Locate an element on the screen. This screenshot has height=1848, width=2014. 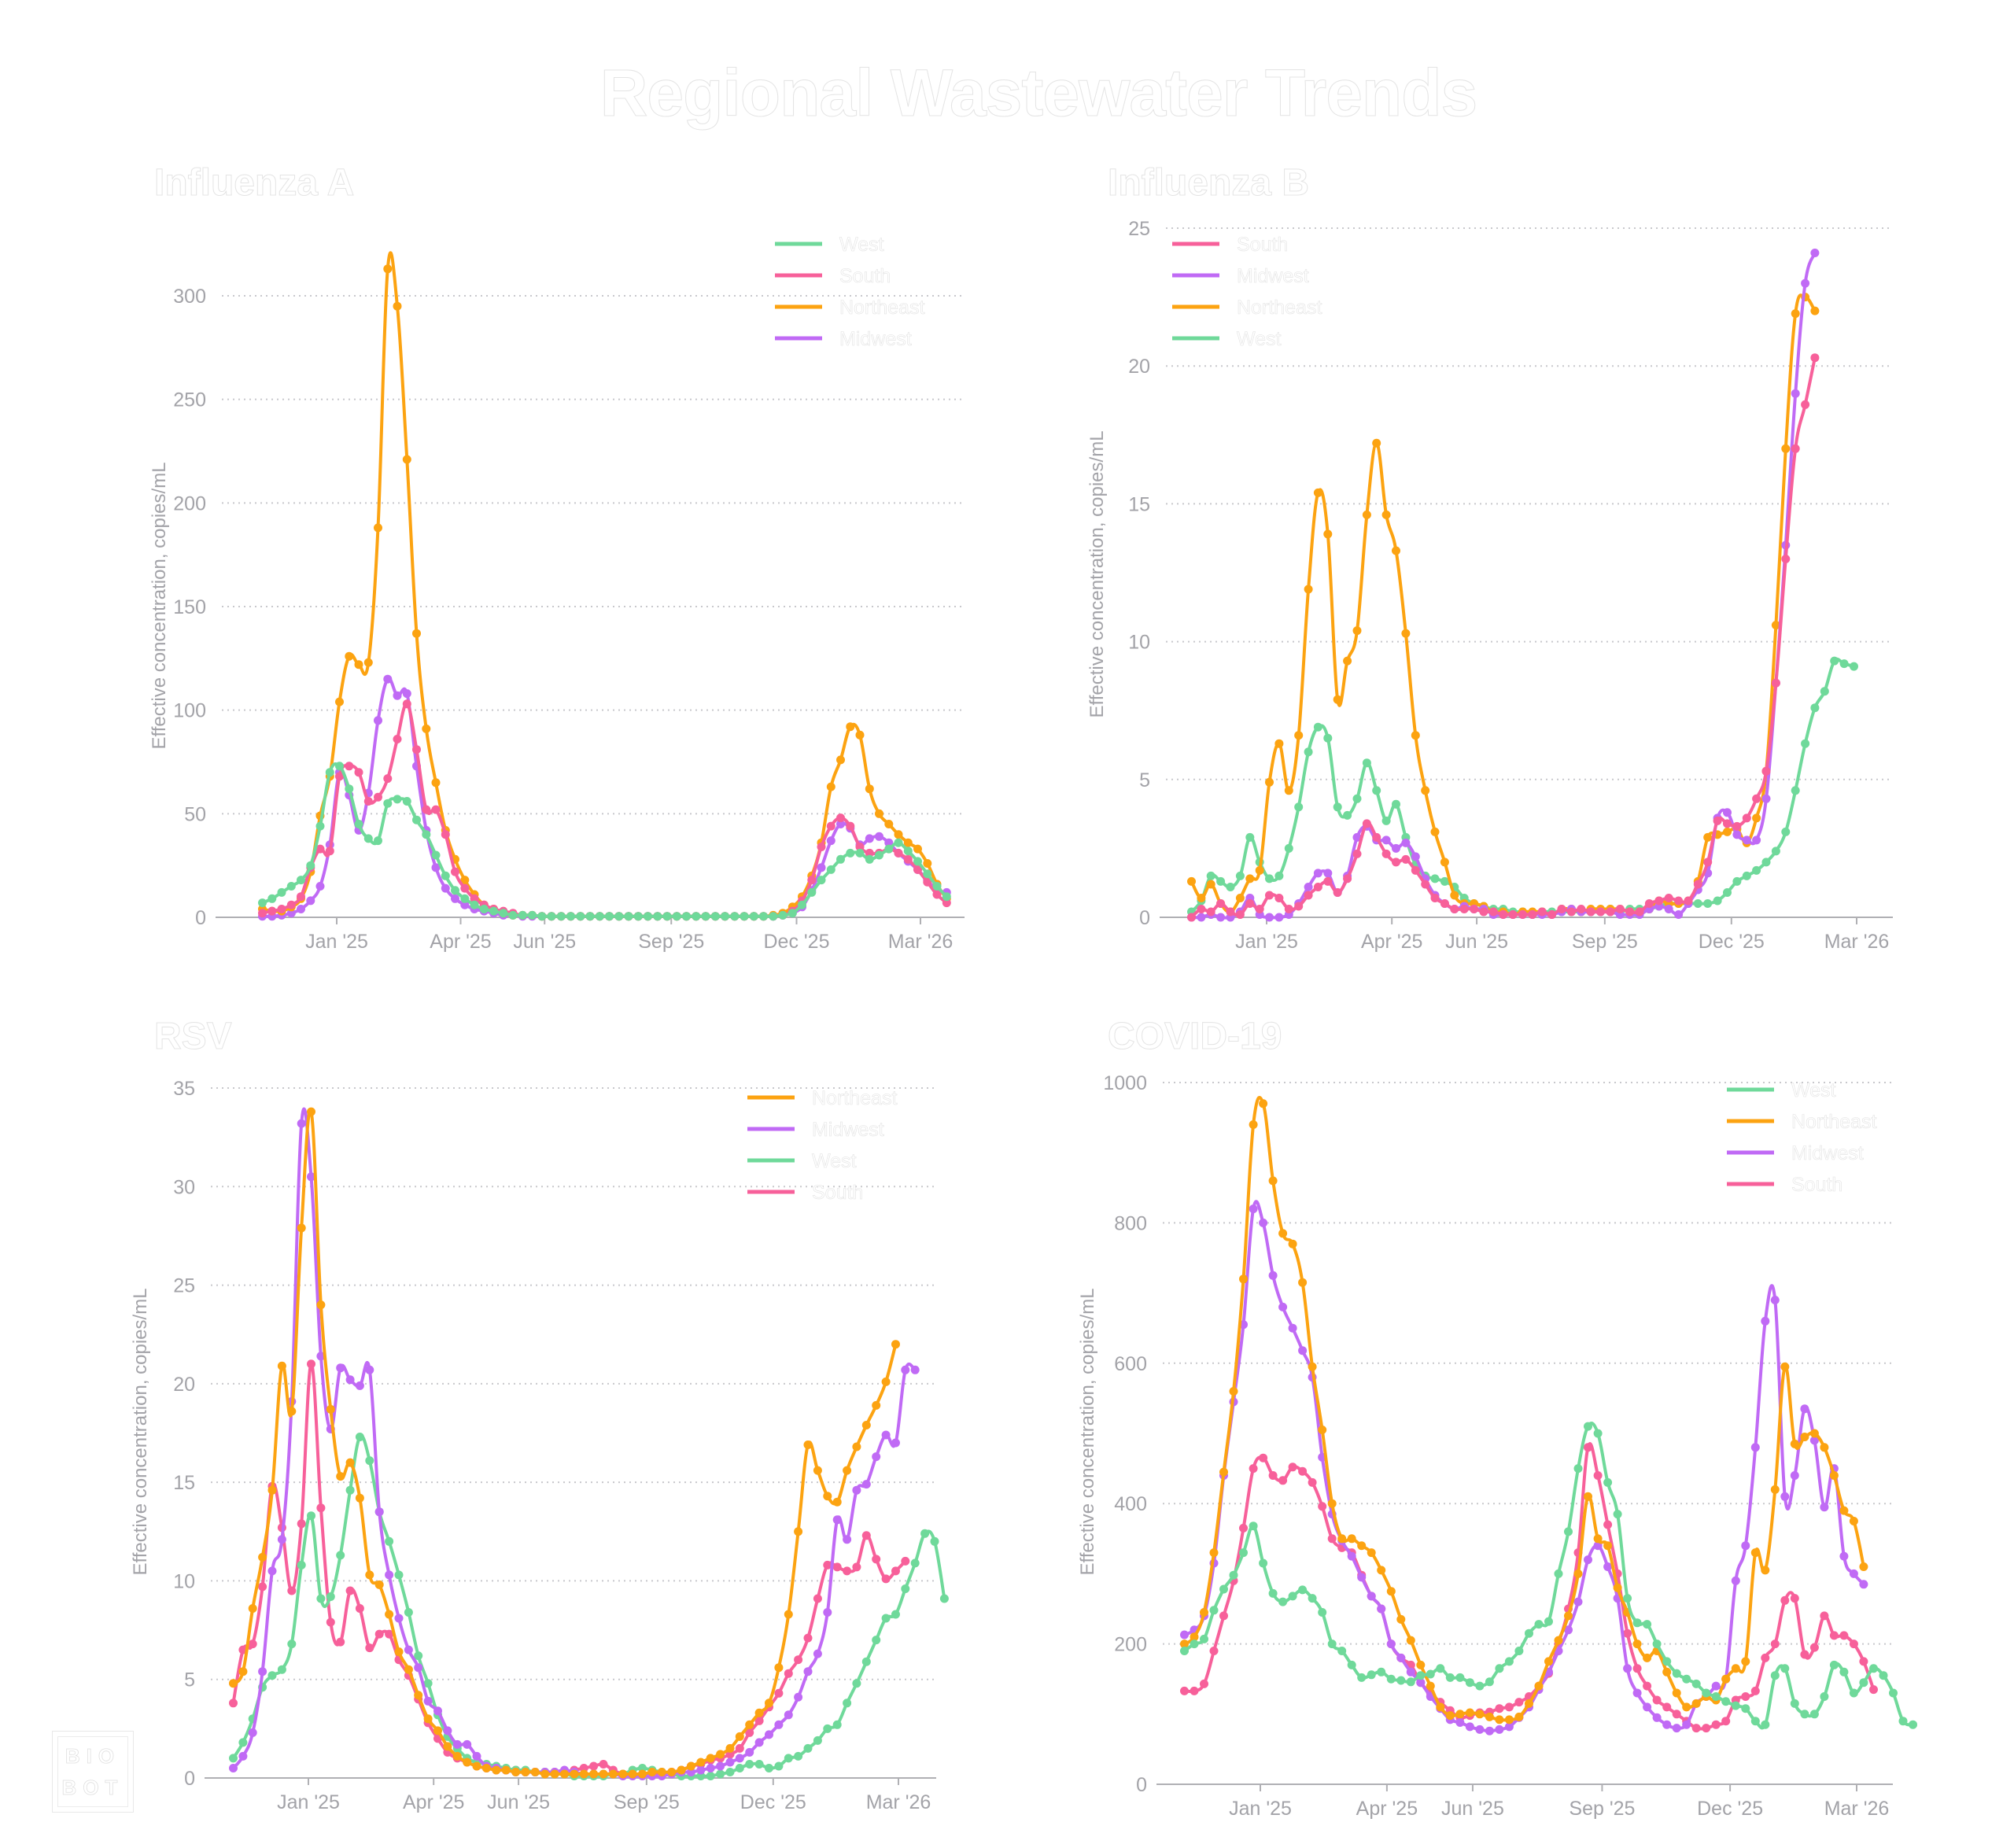
series-northeast is located at coordinates (564, 1443).